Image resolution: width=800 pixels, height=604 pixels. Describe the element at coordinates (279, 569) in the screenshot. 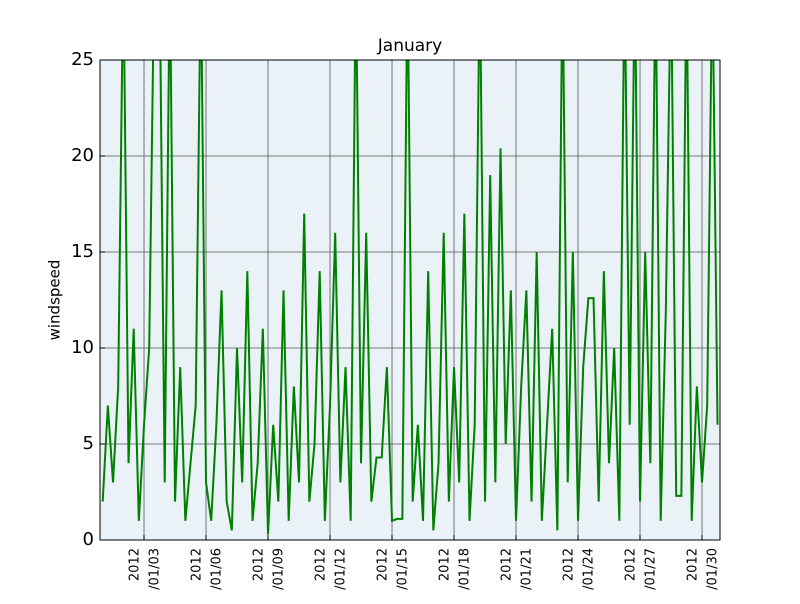

I see `x-tick-label: /01/09` at that location.